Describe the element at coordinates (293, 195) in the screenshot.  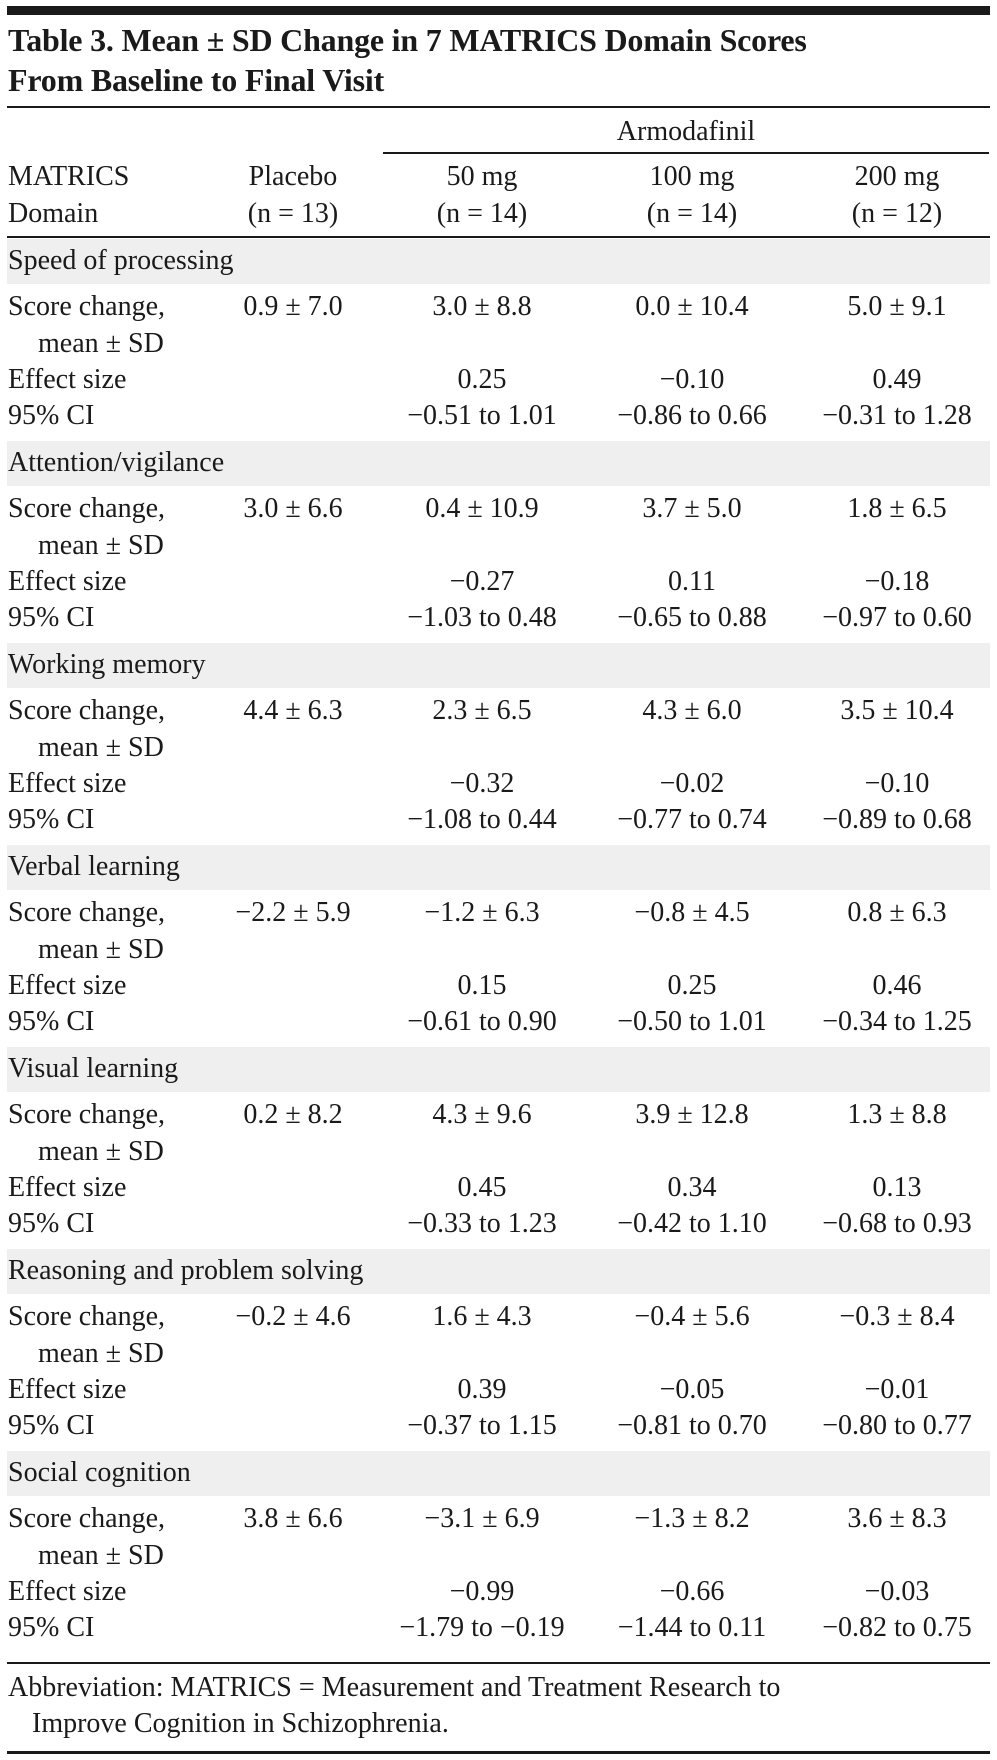
I see `column-header-placebo: Placebo (n = 13)` at that location.